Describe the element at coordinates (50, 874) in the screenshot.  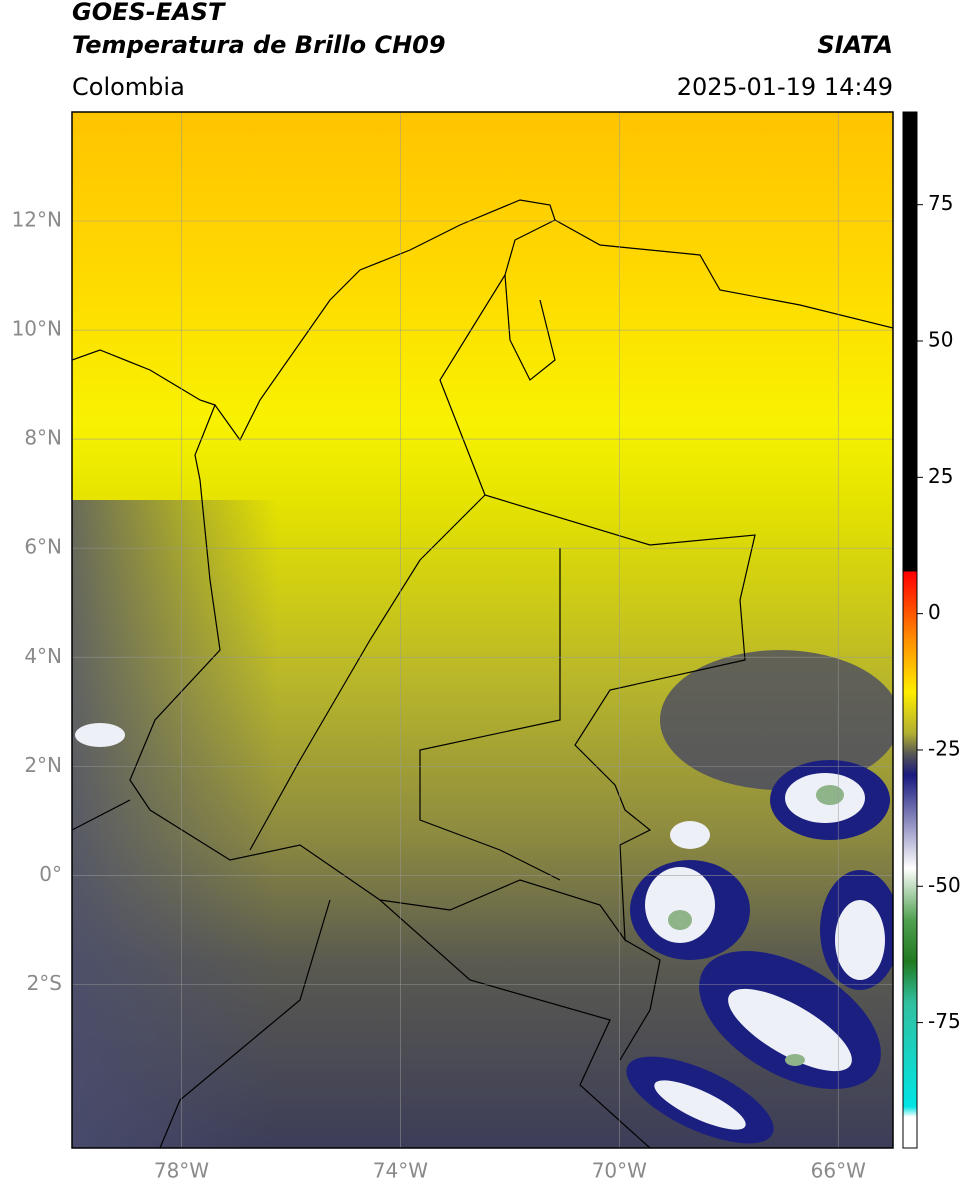
I see `y-tick-label: 0°` at that location.